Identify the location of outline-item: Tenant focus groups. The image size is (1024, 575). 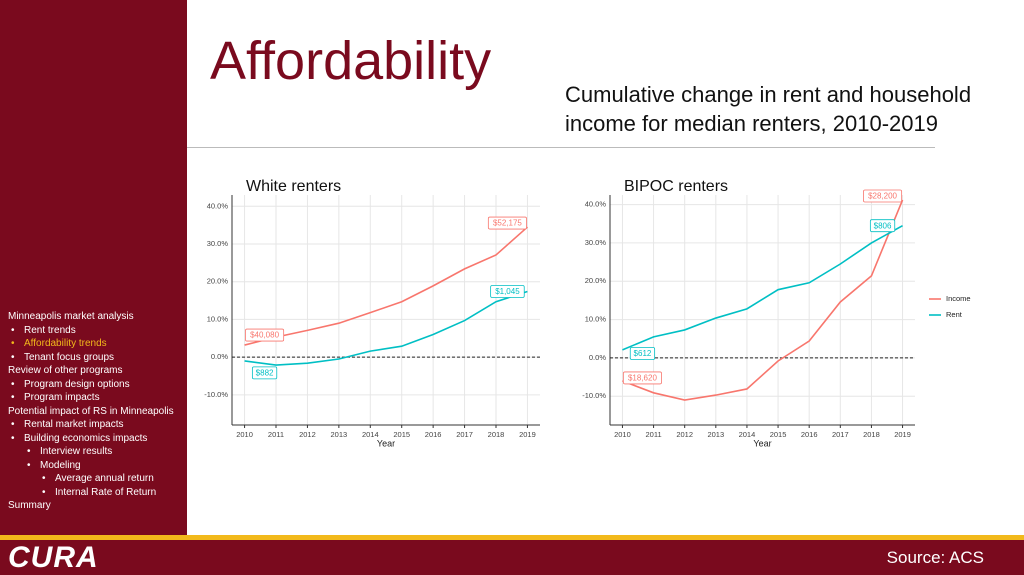
(62, 357).